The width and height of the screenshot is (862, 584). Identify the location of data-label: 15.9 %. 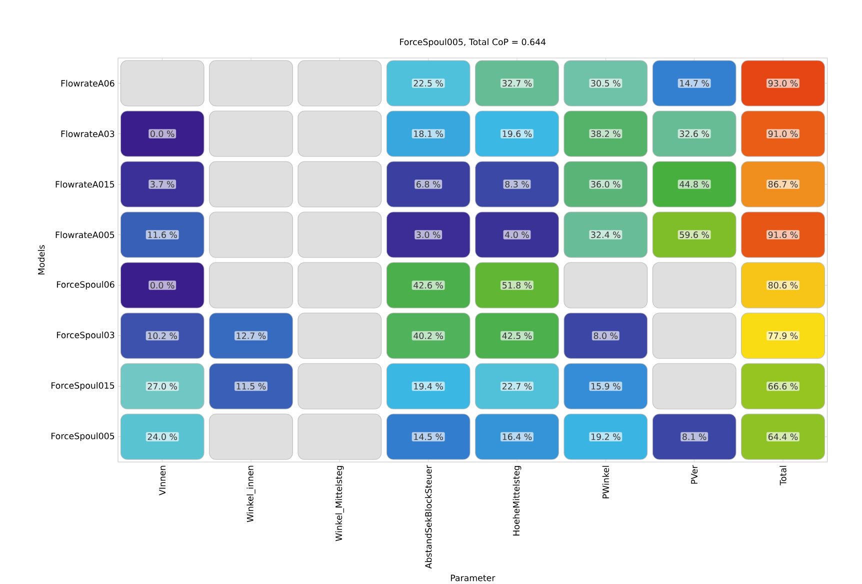
(605, 386).